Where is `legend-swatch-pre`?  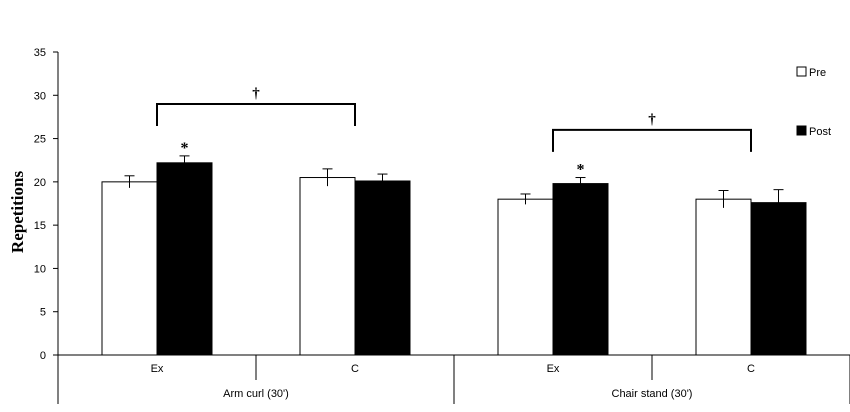 legend-swatch-pre is located at coordinates (801, 71).